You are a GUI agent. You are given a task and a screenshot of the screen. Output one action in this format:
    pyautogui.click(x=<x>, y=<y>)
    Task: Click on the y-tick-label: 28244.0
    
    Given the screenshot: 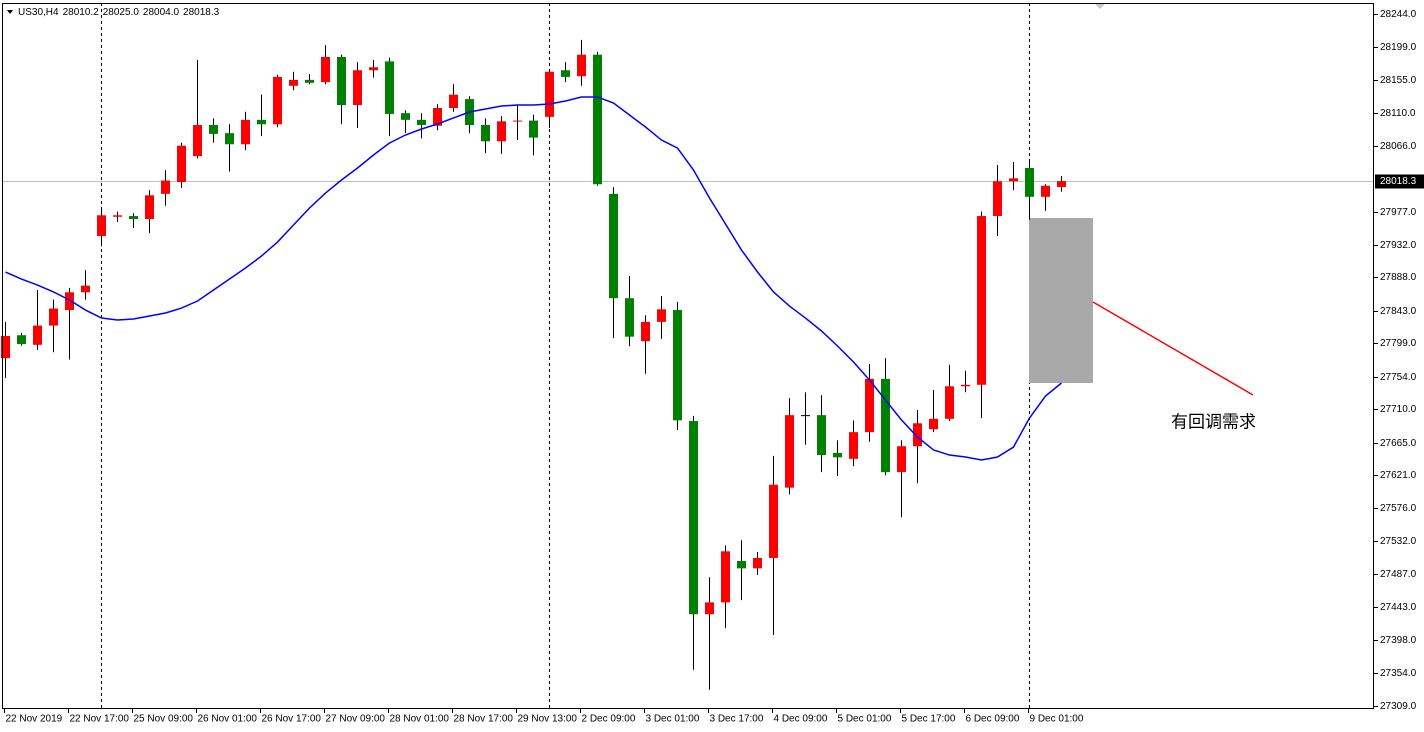 What is the action you would take?
    pyautogui.click(x=1398, y=14)
    